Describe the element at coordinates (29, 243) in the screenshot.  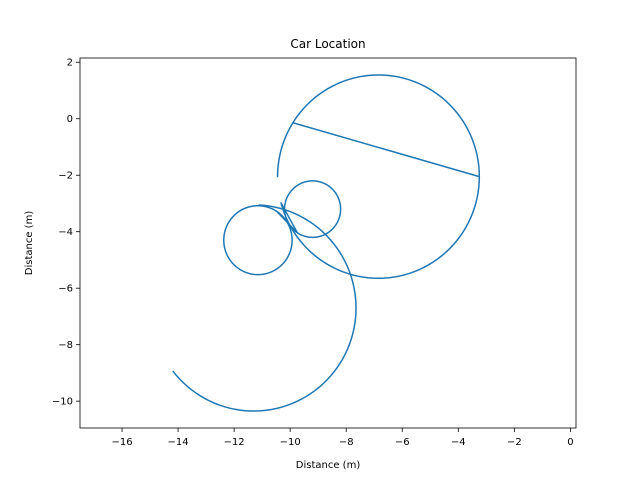
I see `y-axis-label: Distance (m)` at that location.